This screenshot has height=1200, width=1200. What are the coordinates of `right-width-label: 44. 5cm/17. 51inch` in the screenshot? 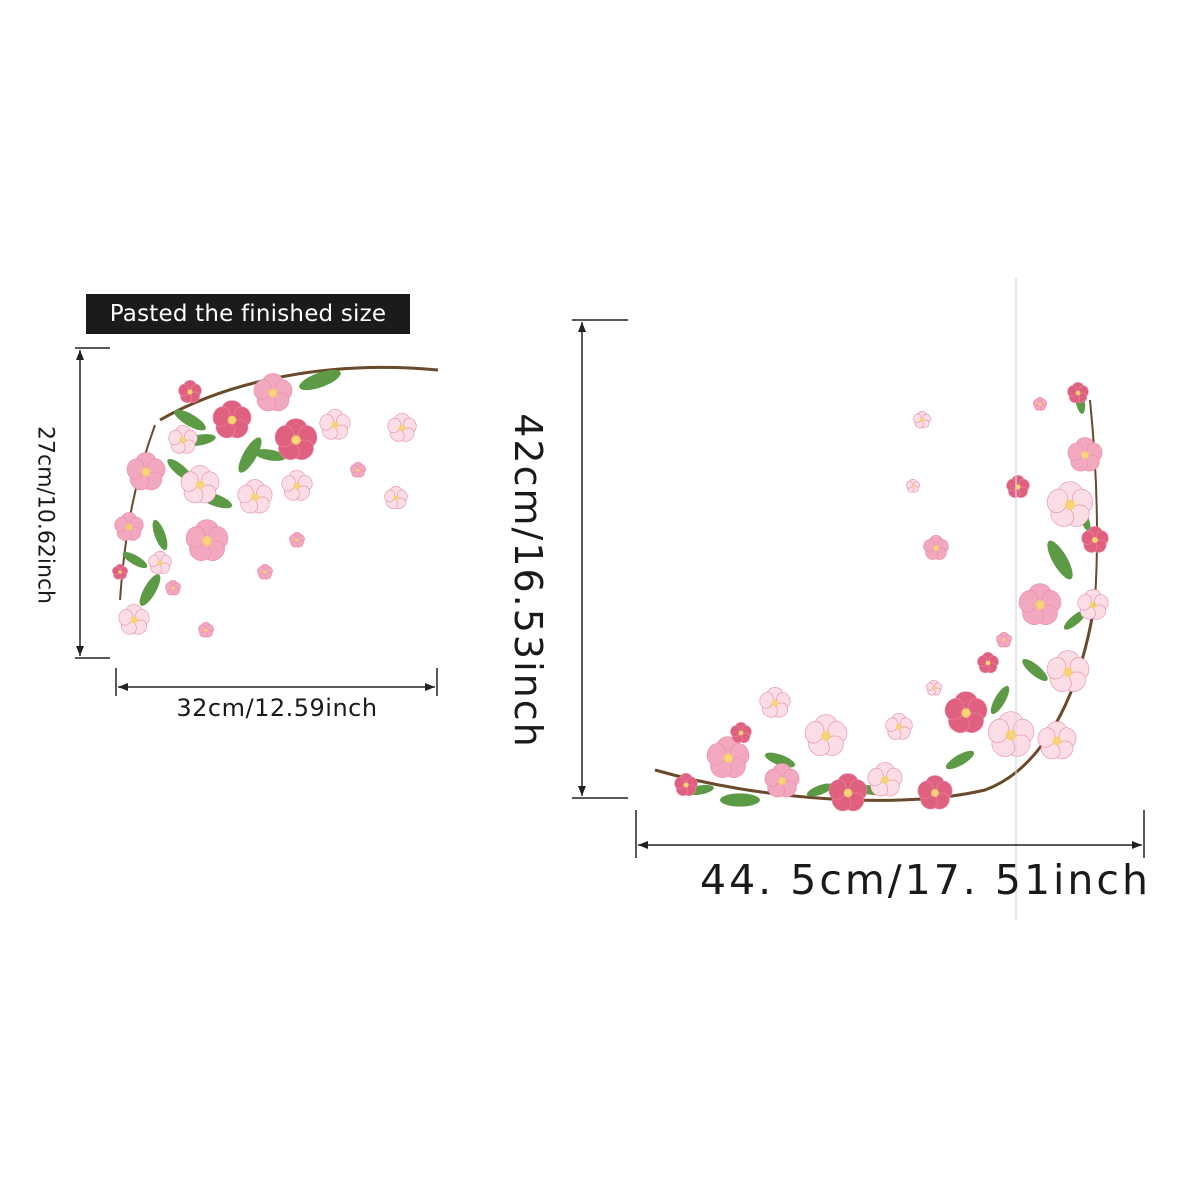 It's located at (925, 880).